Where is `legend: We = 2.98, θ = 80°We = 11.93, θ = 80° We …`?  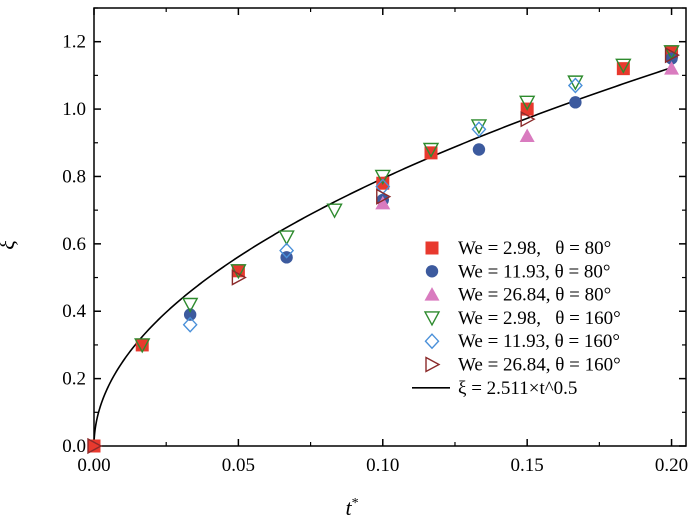 legend: We = 2.98, θ = 80°We = 11.93, θ = 80° We … is located at coordinates (516, 318).